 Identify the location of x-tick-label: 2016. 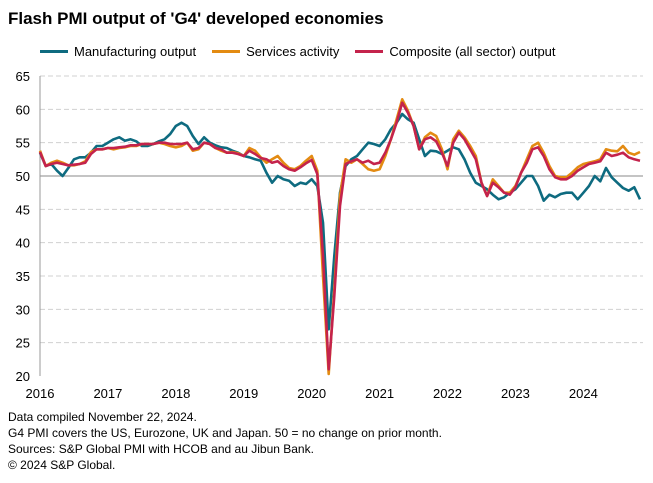
(40, 393).